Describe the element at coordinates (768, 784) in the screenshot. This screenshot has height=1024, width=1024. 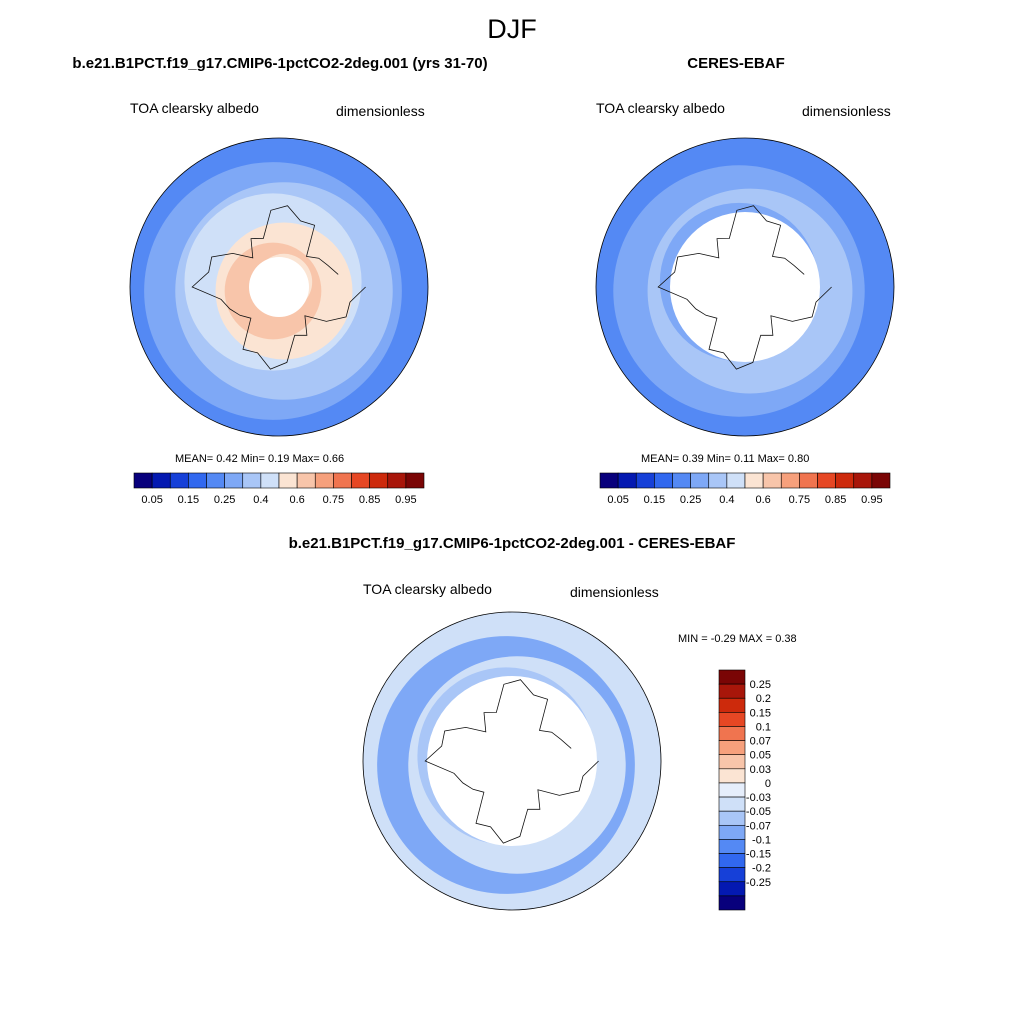
I see `panel3-colorbar-tick: 0` at that location.